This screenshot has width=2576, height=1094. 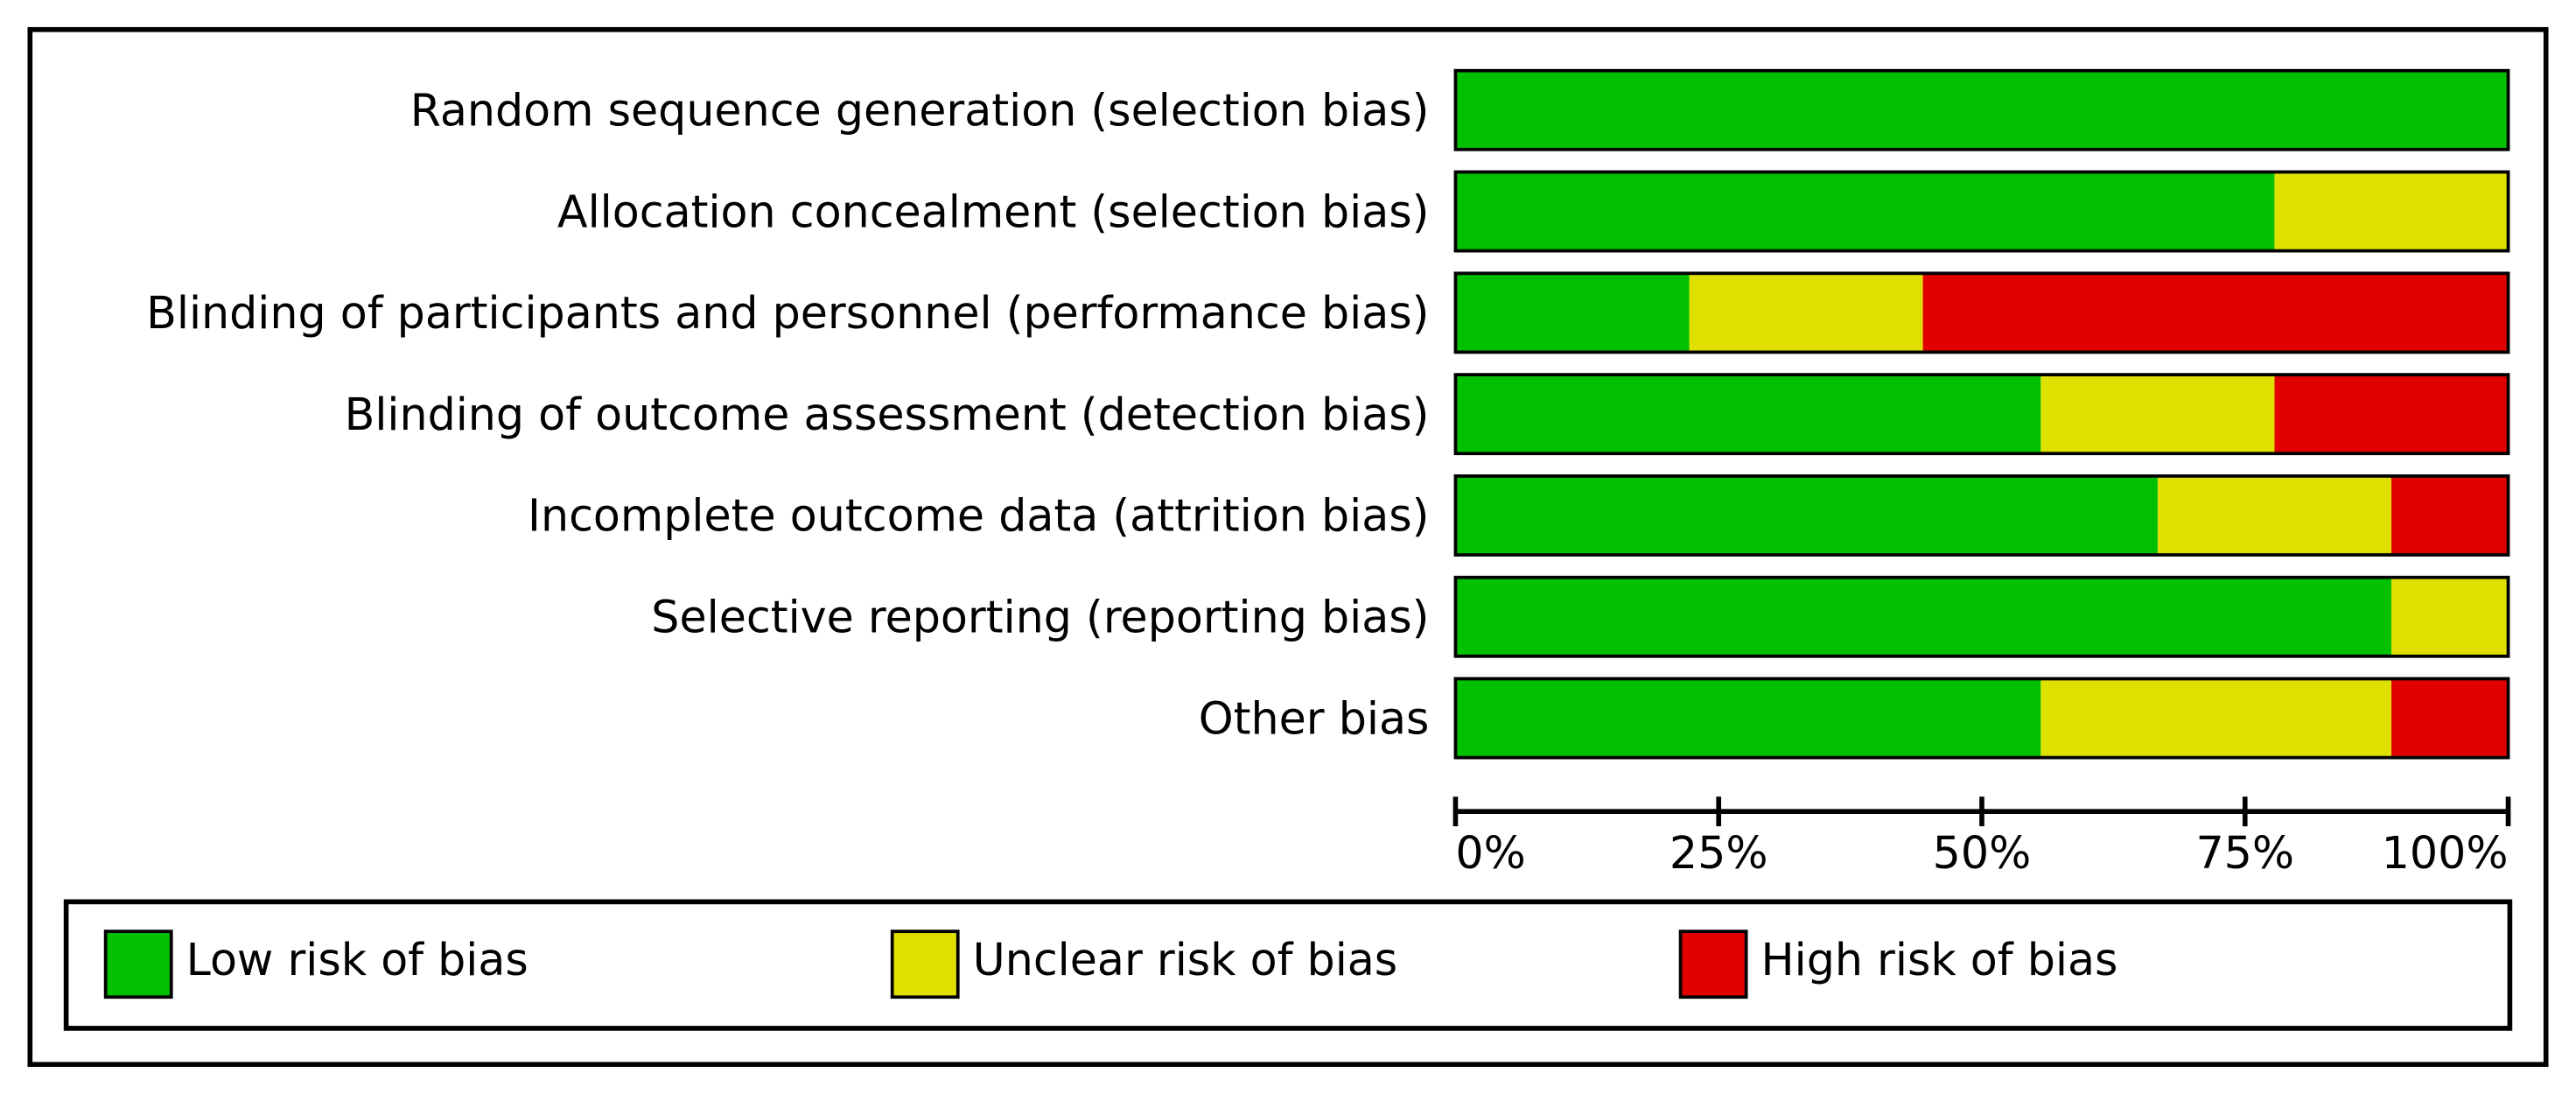 What do you see at coordinates (993, 211) in the screenshot?
I see `category-label: Allocation concealment (selection bias)` at bounding box center [993, 211].